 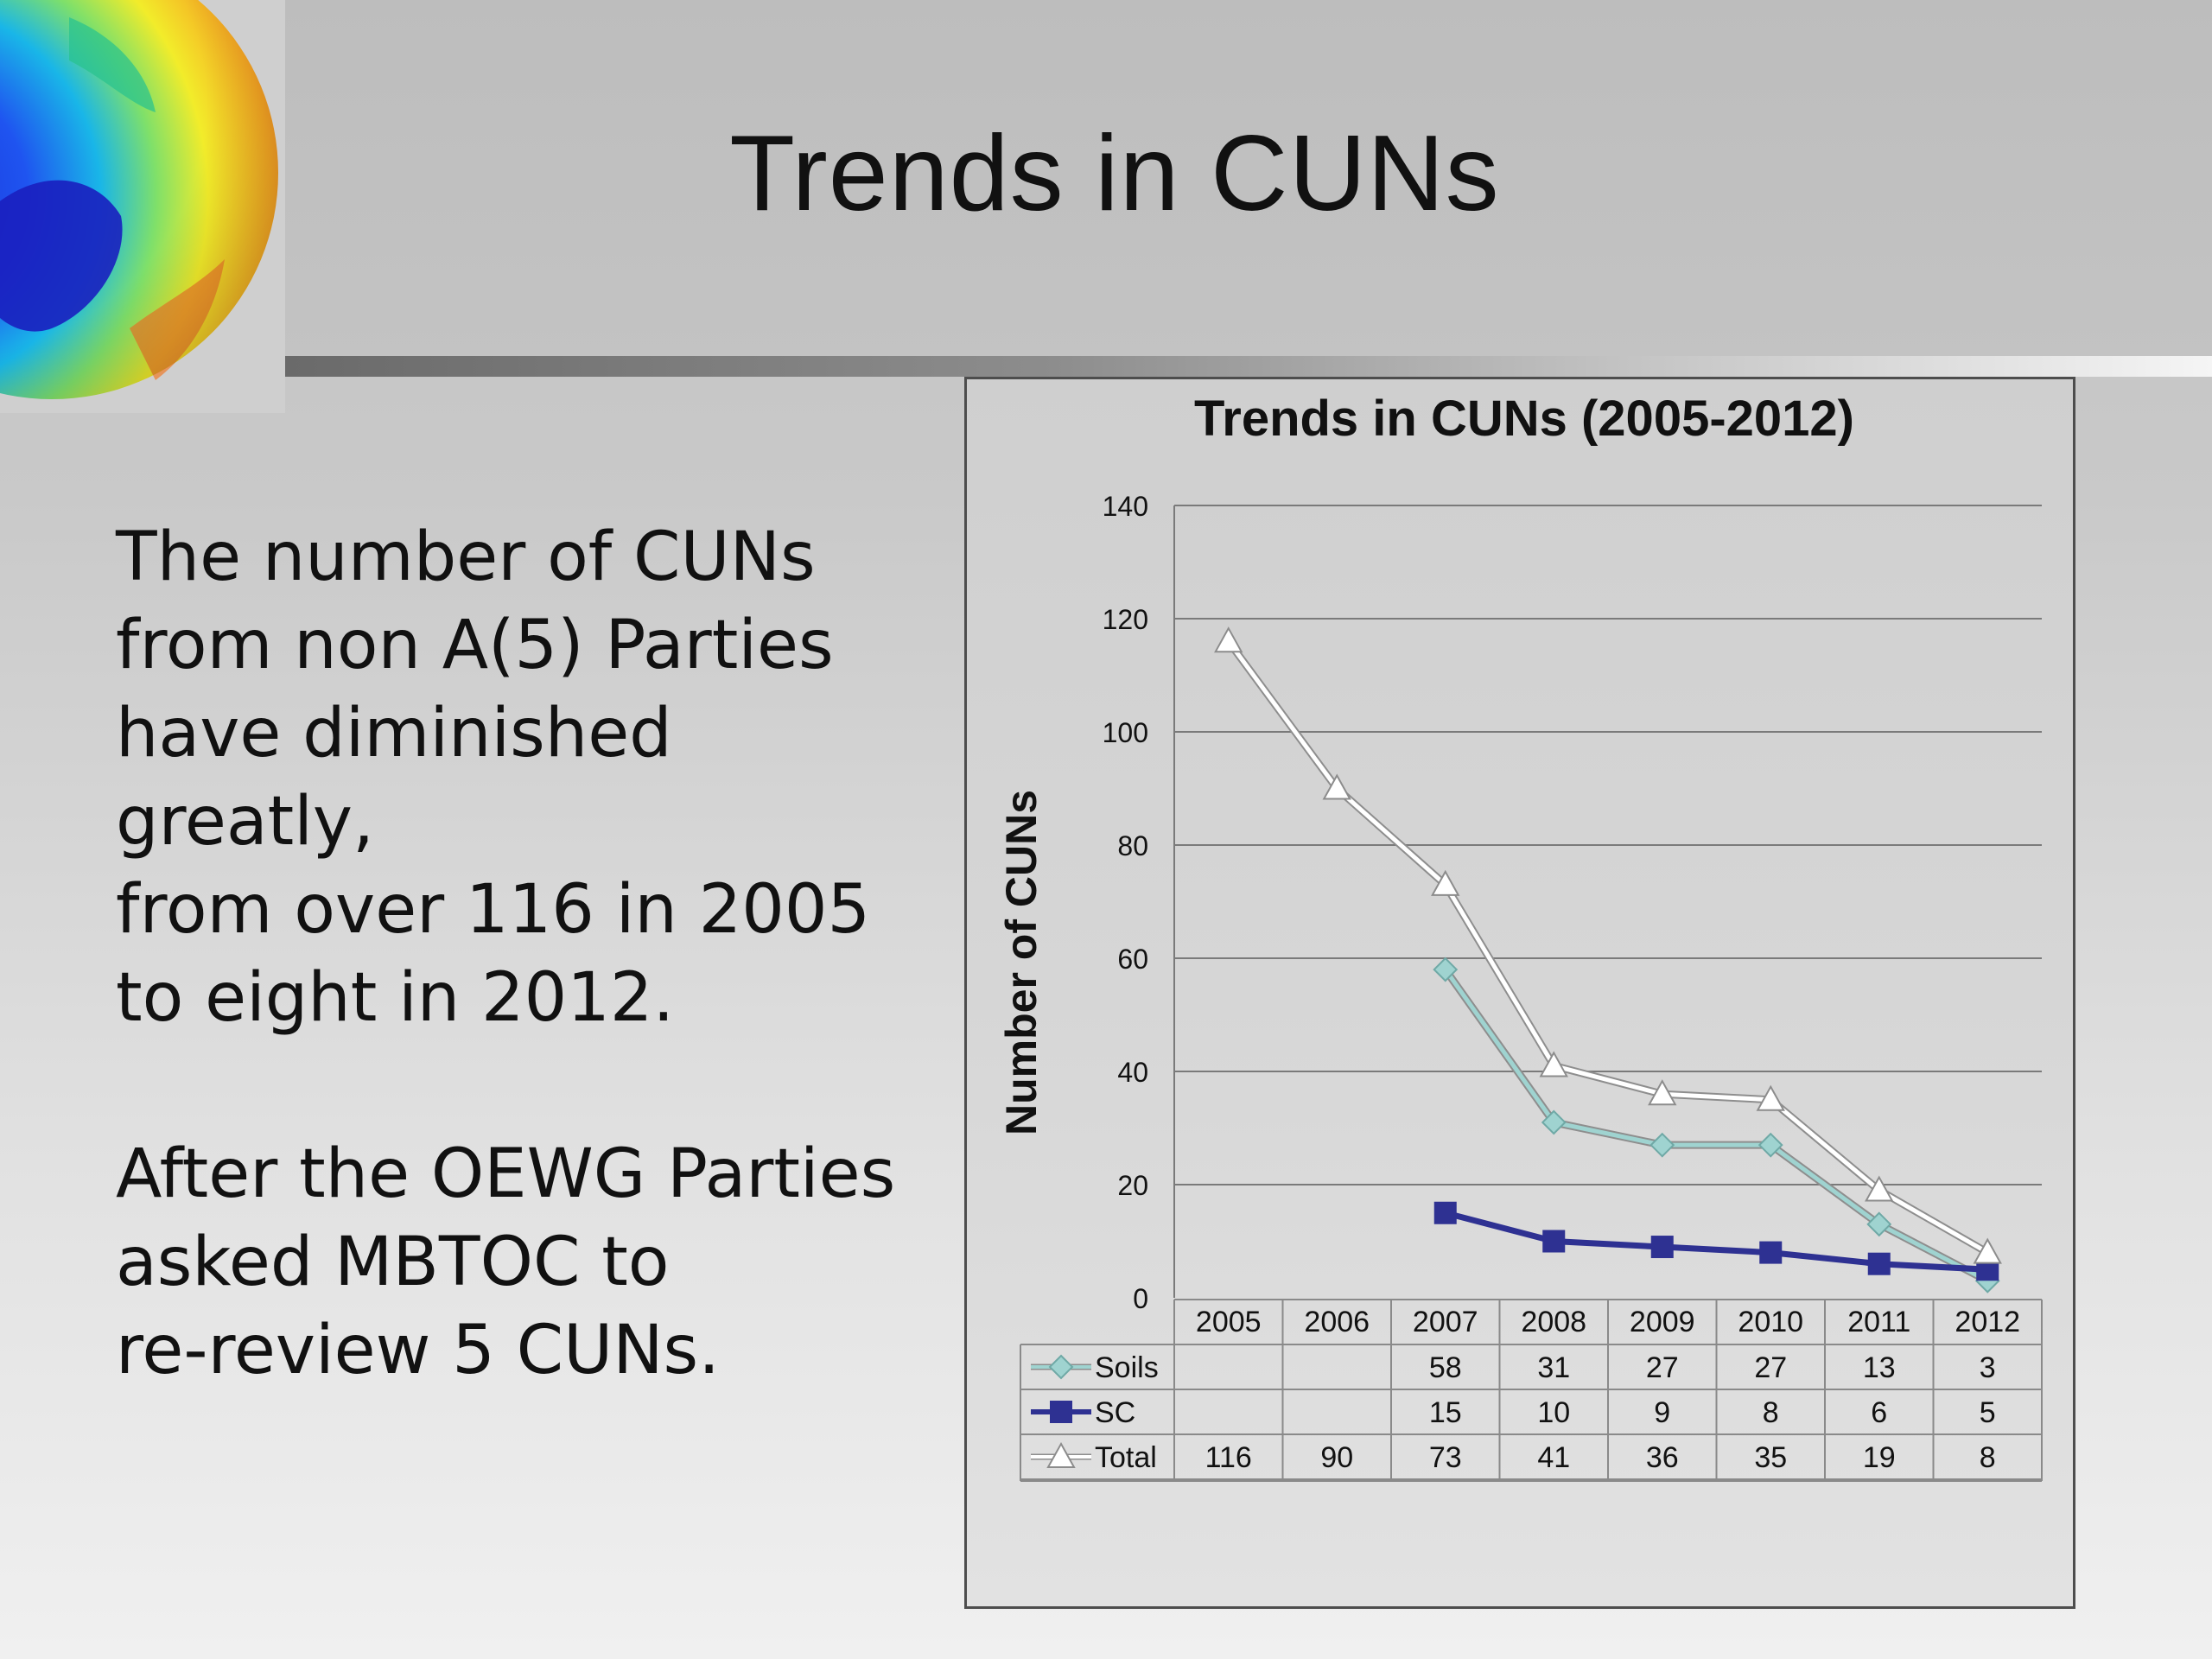 I want to click on y-tick-label: 20, so click(x=1132, y=1185).